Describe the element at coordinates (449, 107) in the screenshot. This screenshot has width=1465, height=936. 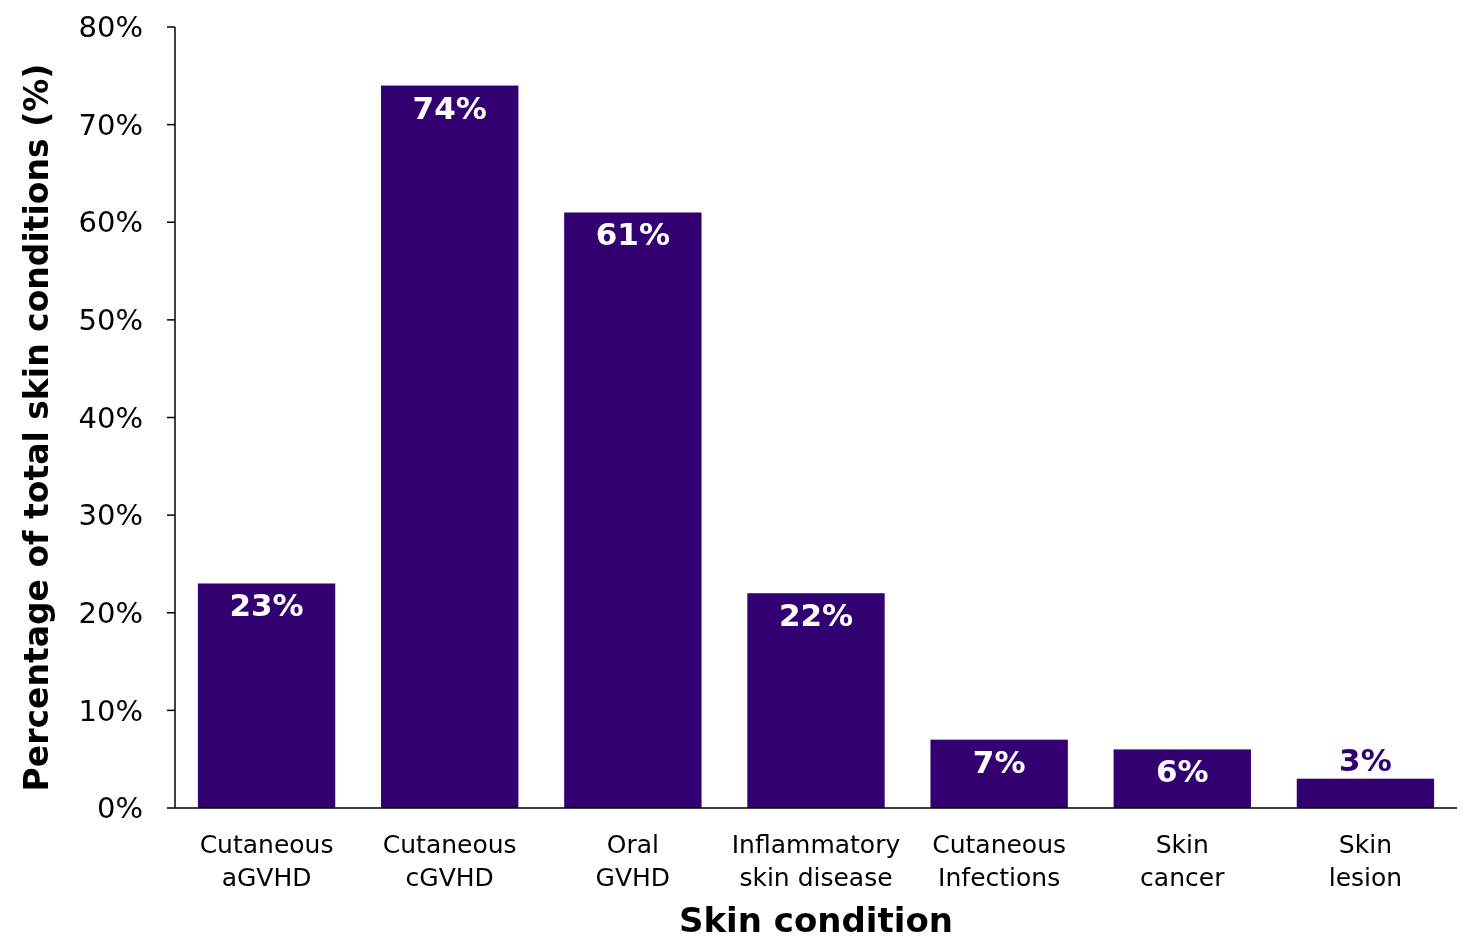
I see `data-label: 74%` at that location.